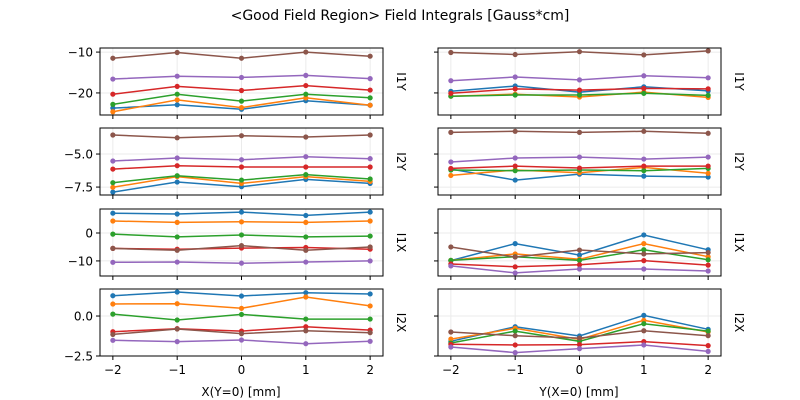  I want to click on panel-I2X-x-scan: −2 −1 0 1 2 0.0 −2.5 I2X, so click(236, 332).